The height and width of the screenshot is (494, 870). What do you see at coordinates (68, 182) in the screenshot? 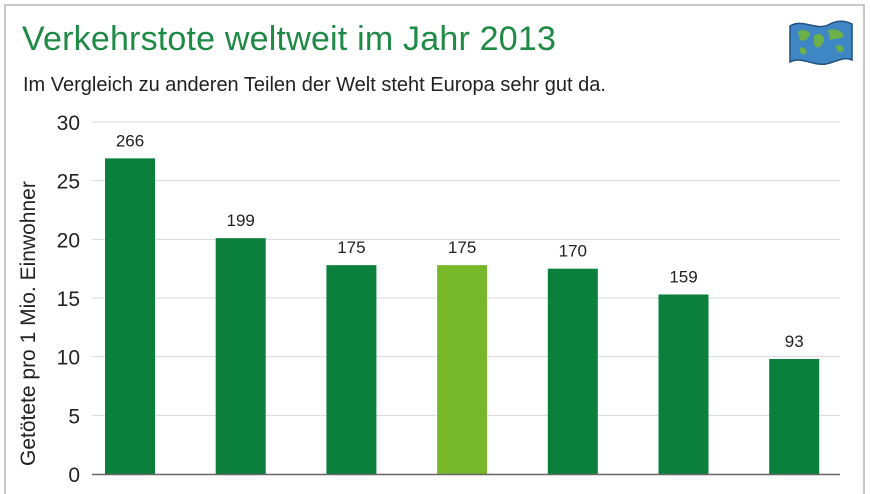
I see `y-tick-label: 25` at bounding box center [68, 182].